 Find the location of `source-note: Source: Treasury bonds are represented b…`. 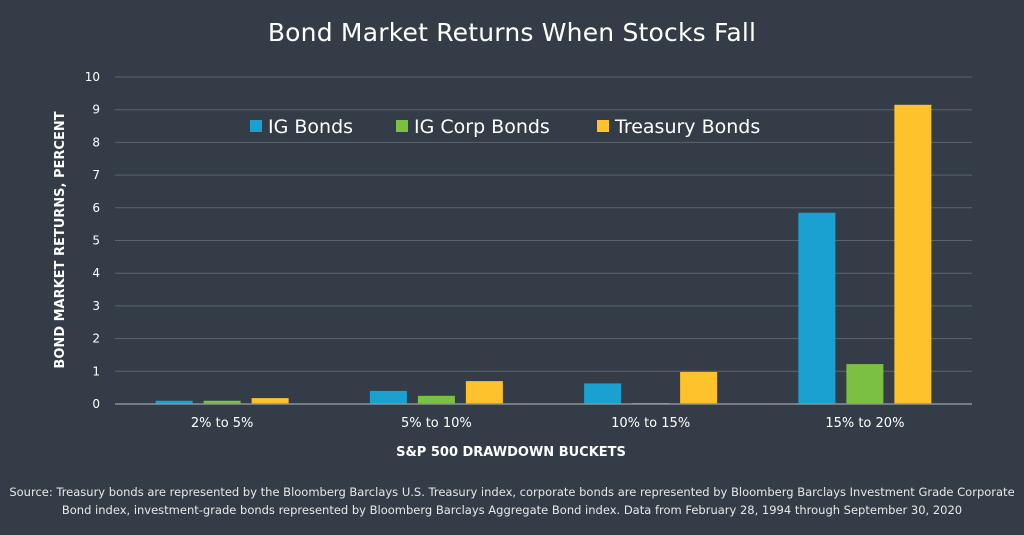

source-note: Source: Treasury bonds are represented b… is located at coordinates (512, 501).